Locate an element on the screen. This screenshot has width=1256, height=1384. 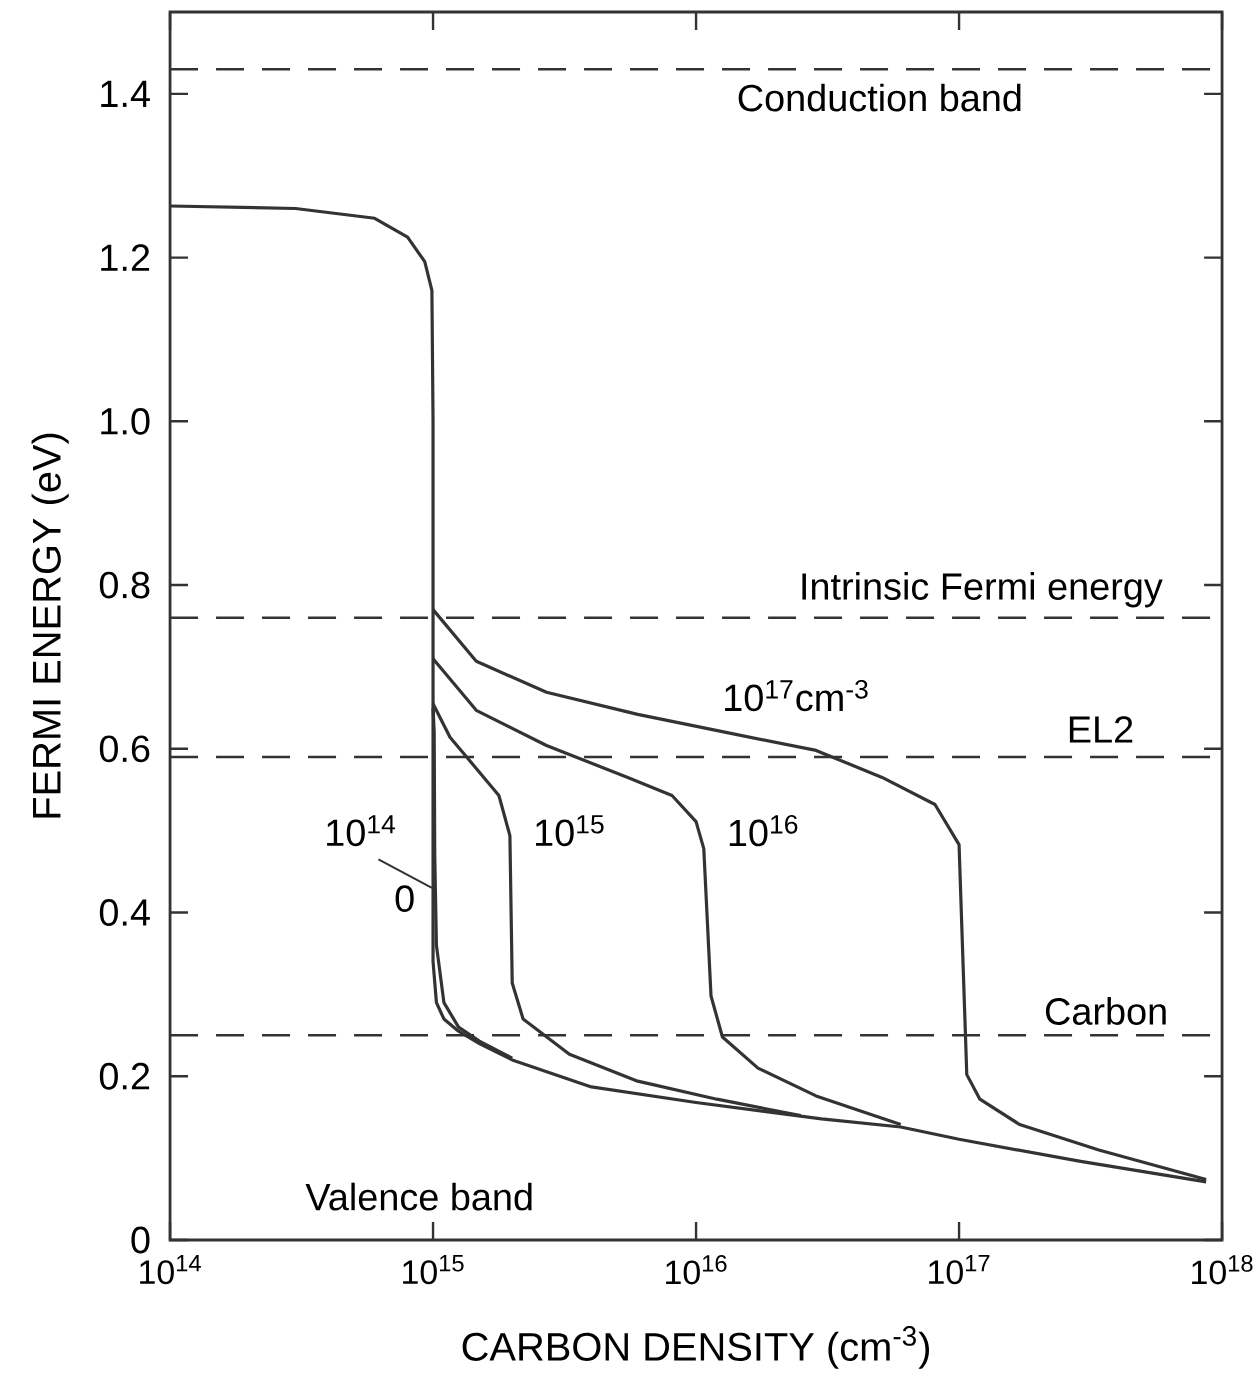
x-axis-title: CARBON DENSITY (cm$^{-3}$) is located at coordinates (695, 1347).